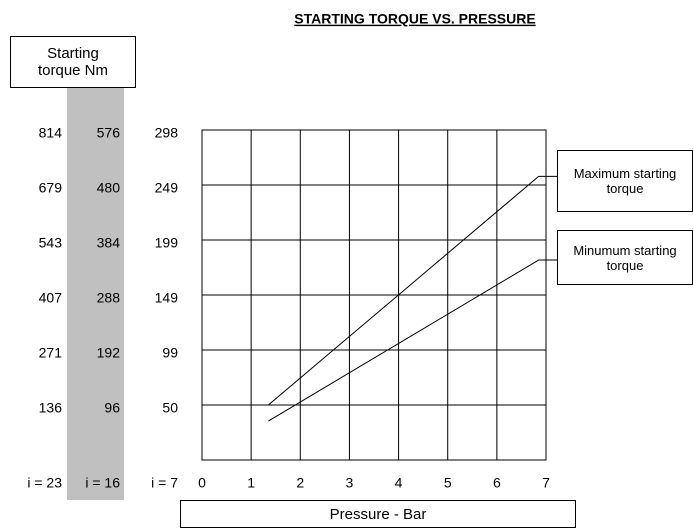 The width and height of the screenshot is (693, 528). What do you see at coordinates (95, 294) in the screenshot?
I see `highlight-column` at bounding box center [95, 294].